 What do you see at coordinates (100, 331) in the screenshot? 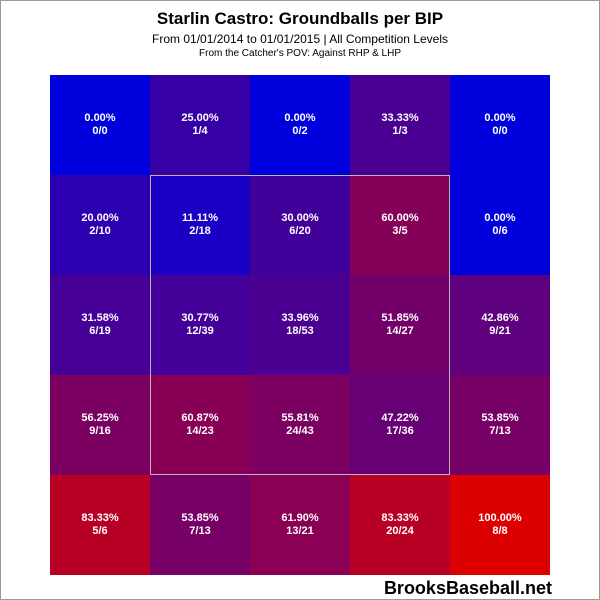
I see `zone-cell-count: 6/19` at bounding box center [100, 331].